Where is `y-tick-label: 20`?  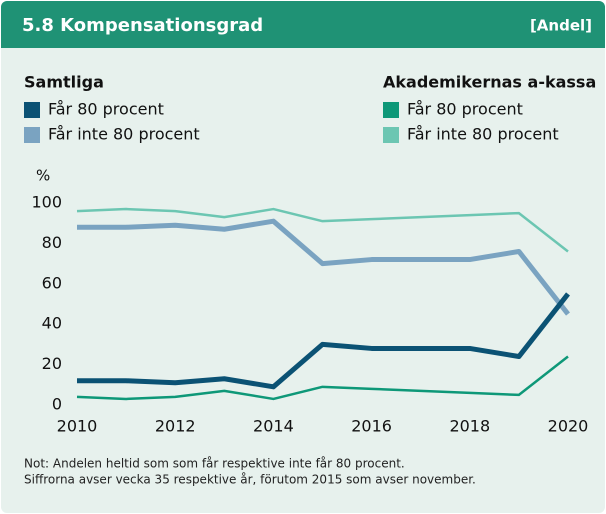
y-tick-label: 20 is located at coordinates (52, 363).